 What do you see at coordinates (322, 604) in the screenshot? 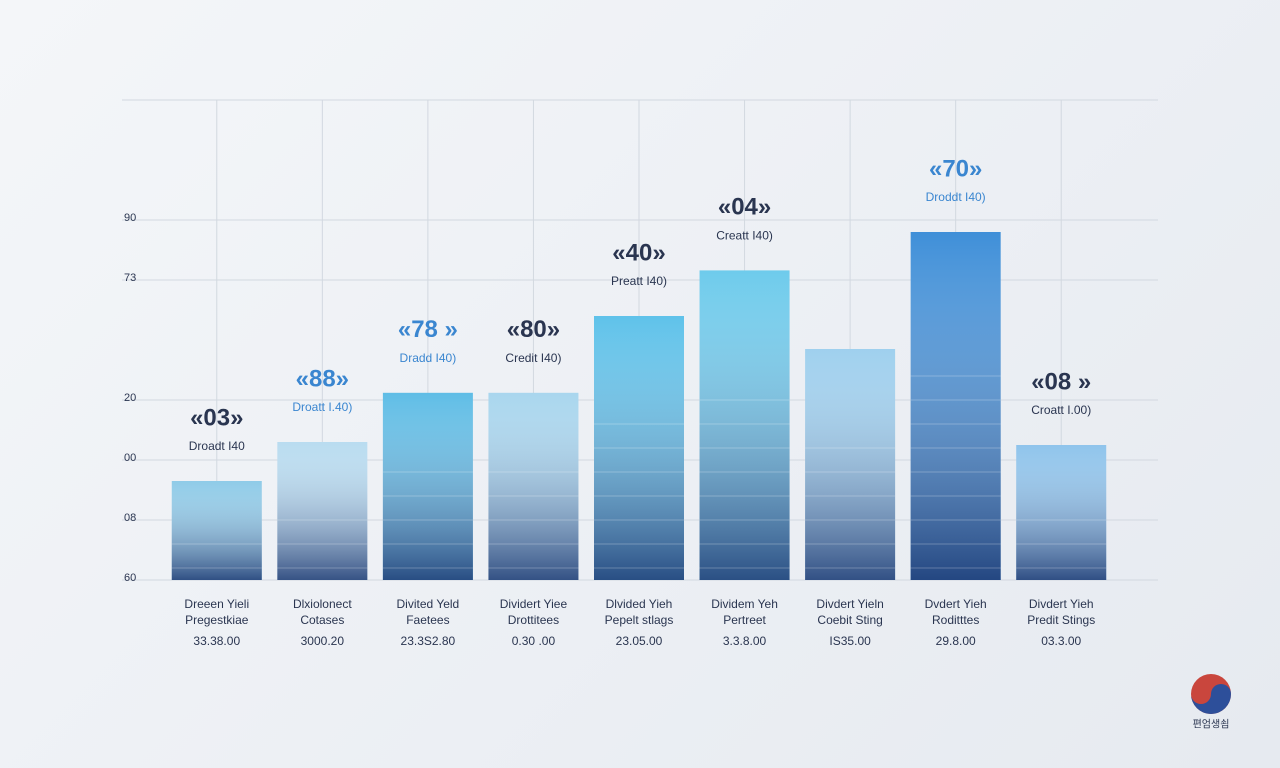
I see `x-tick-label: Dlxiolonect` at bounding box center [322, 604].